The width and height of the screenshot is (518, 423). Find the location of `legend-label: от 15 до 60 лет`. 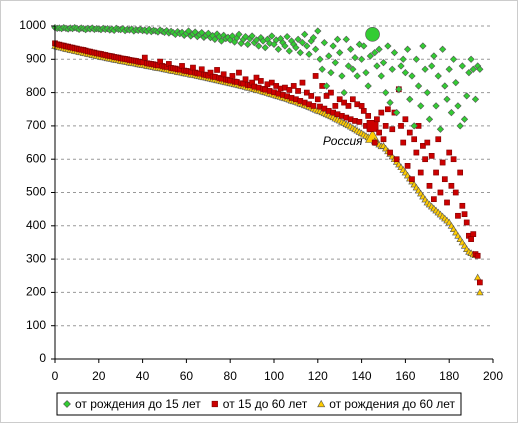

legend-label: от 15 до 60 лет is located at coordinates (265, 404).